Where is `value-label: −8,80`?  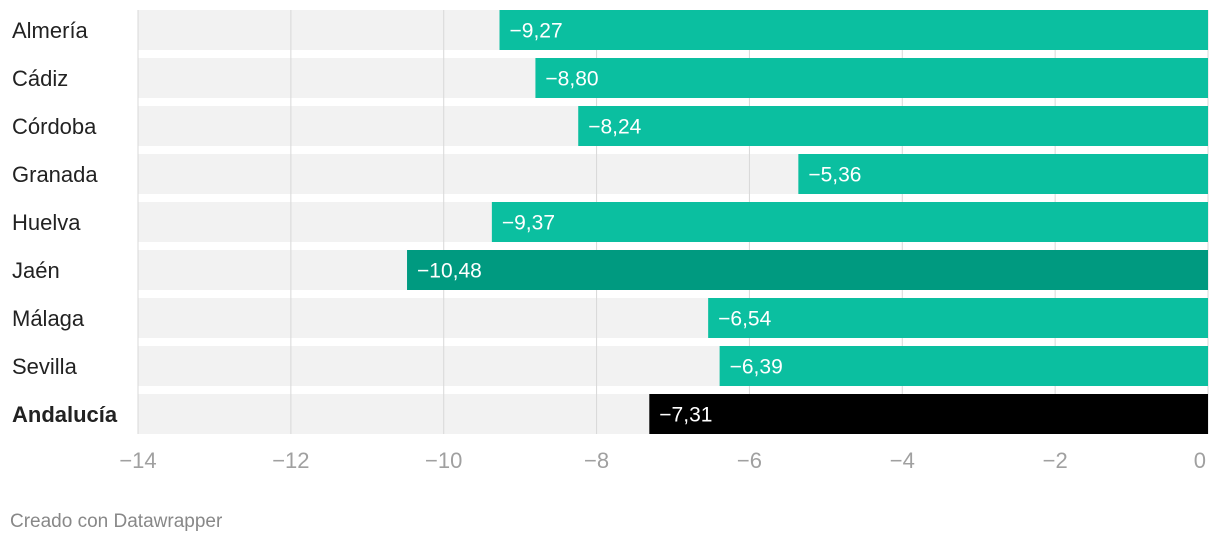
value-label: −8,80 is located at coordinates (571, 79).